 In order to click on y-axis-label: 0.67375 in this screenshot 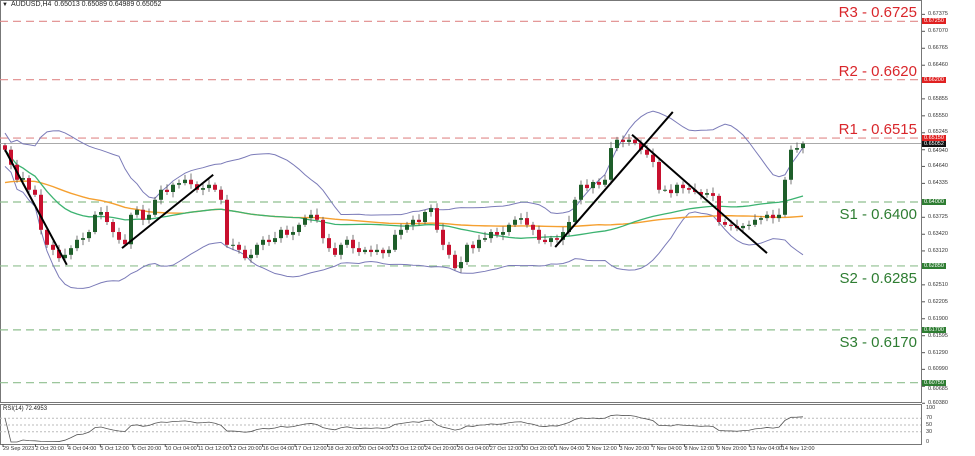, I will do `click(938, 14)`.